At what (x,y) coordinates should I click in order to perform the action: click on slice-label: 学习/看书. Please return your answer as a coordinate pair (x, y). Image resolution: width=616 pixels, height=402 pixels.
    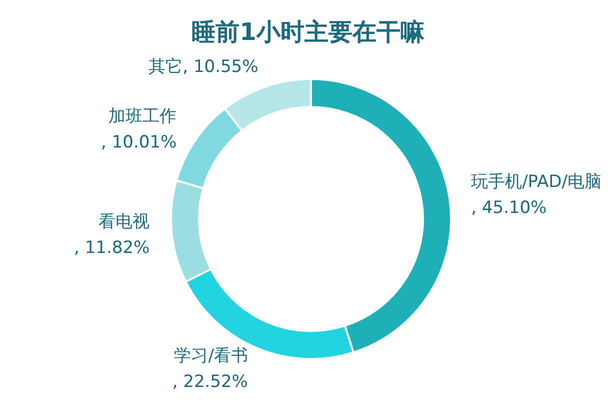
    Looking at the image, I should click on (211, 356).